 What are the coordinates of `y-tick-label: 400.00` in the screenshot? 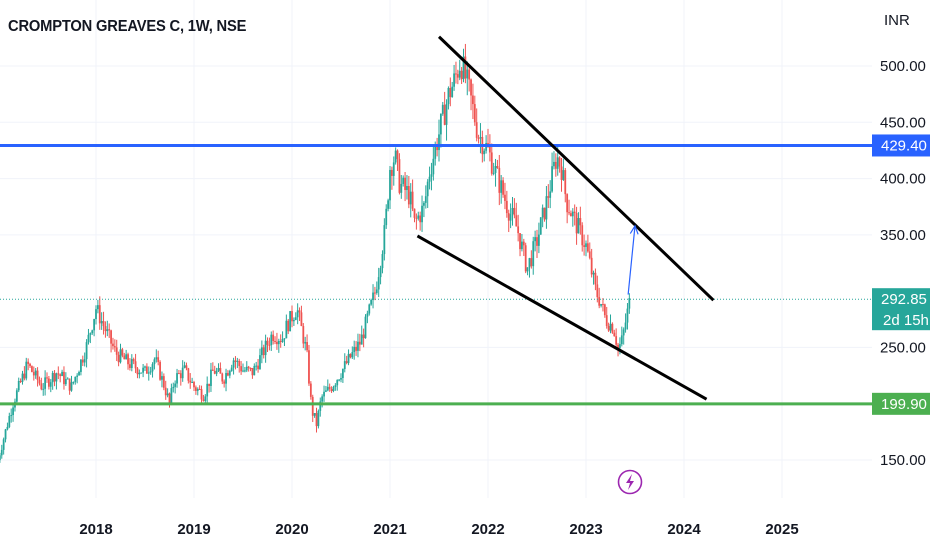 It's located at (903, 179).